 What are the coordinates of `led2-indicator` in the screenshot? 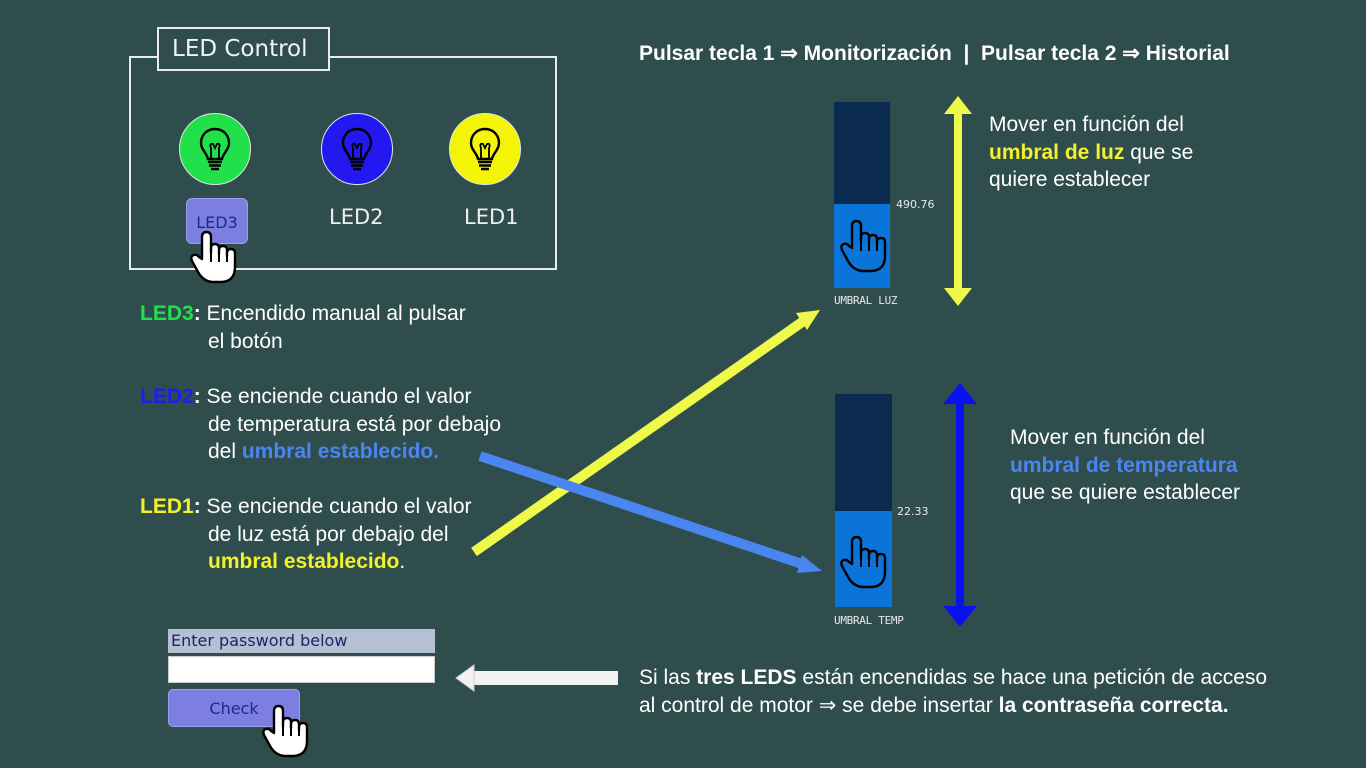 It's located at (357, 149).